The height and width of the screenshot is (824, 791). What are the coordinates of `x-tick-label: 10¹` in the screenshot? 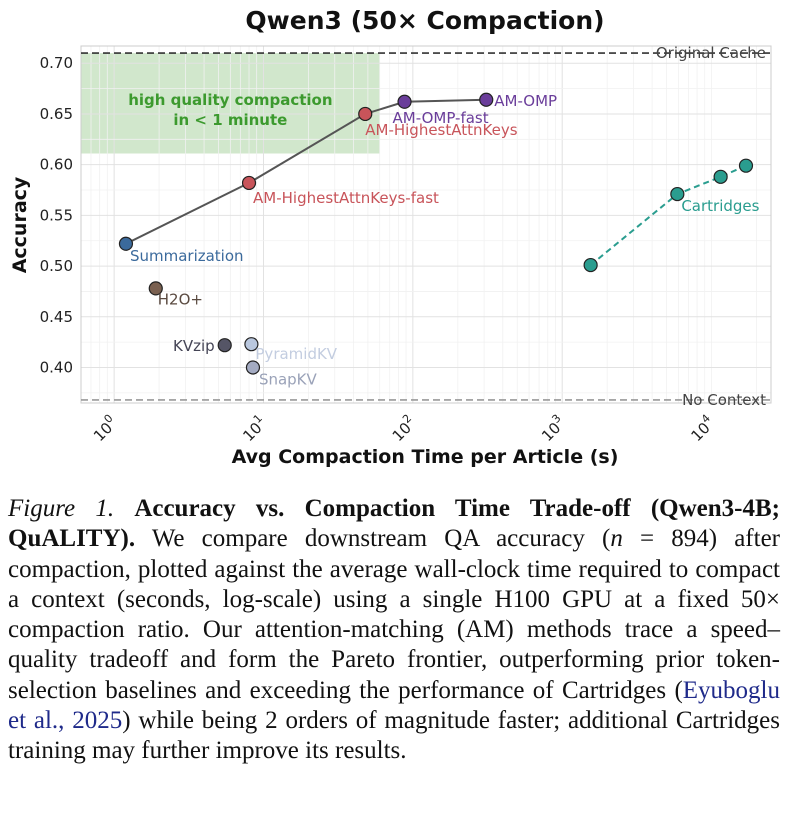 It's located at (253, 428).